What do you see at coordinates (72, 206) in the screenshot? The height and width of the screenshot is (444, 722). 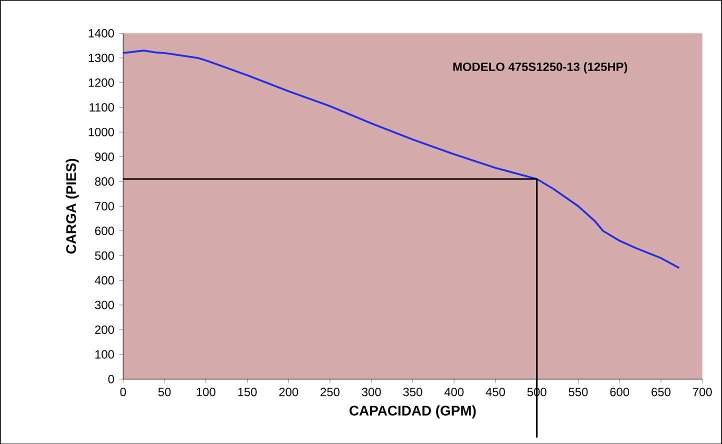 I see `y-axis-title: CARGA (PIES)` at bounding box center [72, 206].